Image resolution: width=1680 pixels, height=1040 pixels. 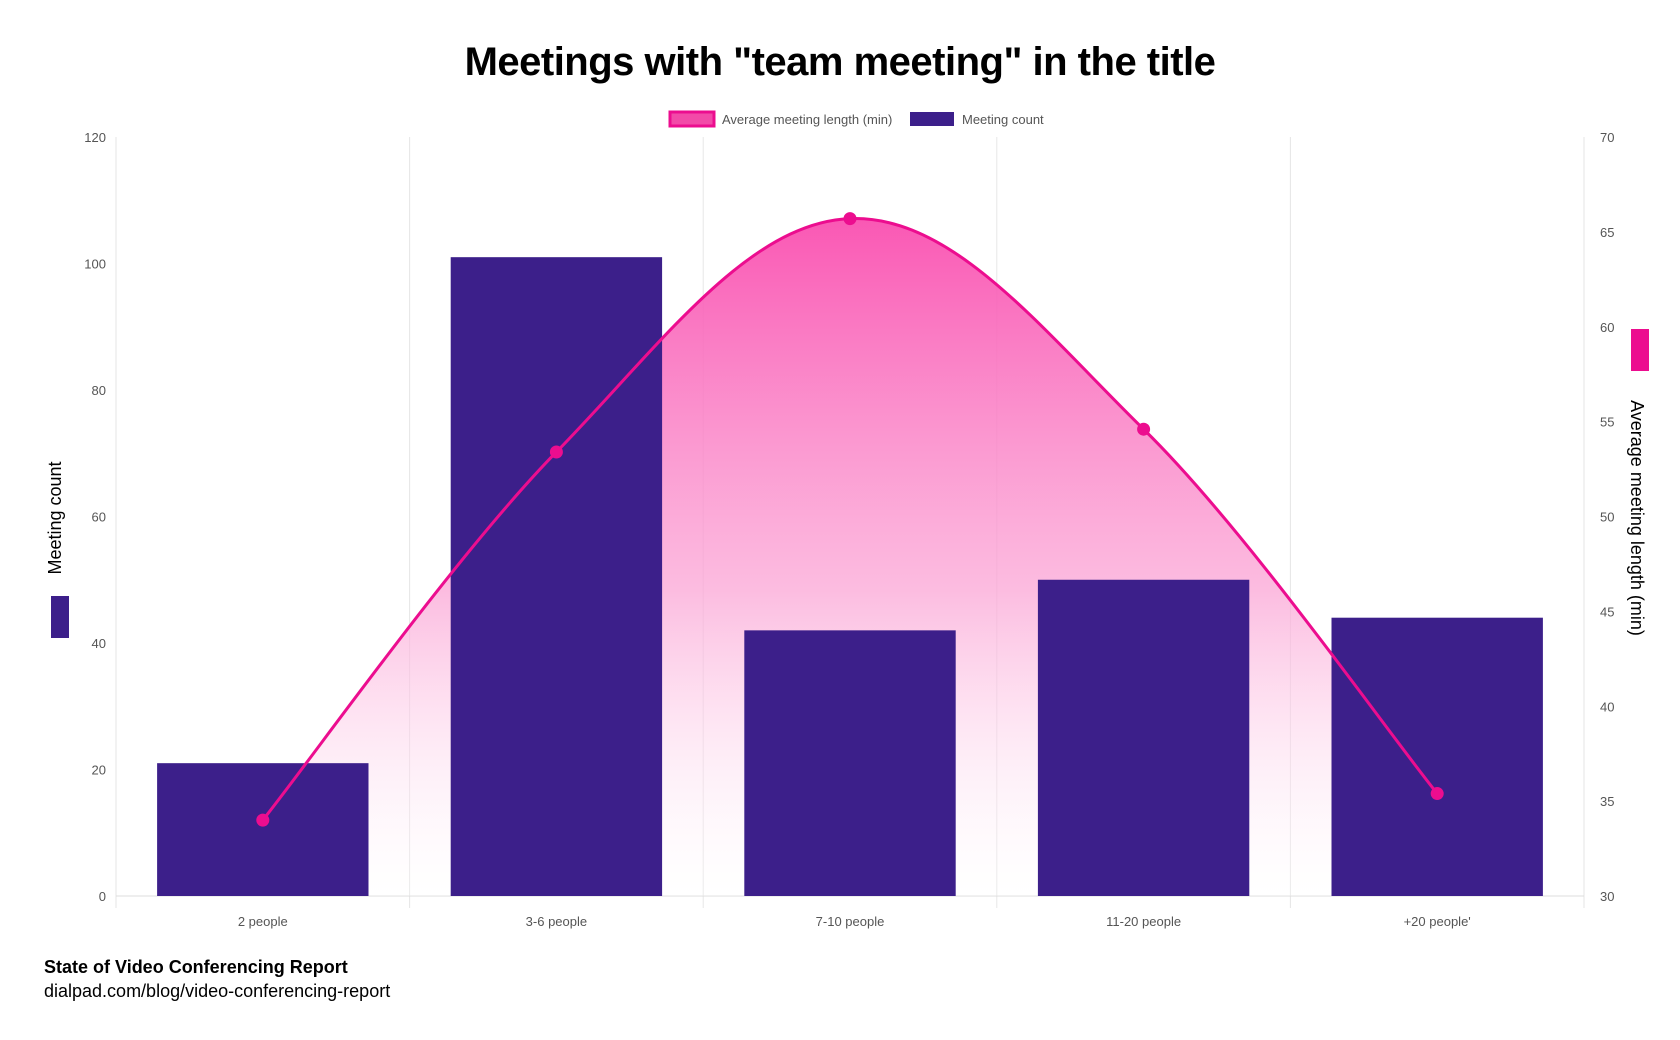 I want to click on x-tick-label: 3-6 people, so click(x=556, y=921).